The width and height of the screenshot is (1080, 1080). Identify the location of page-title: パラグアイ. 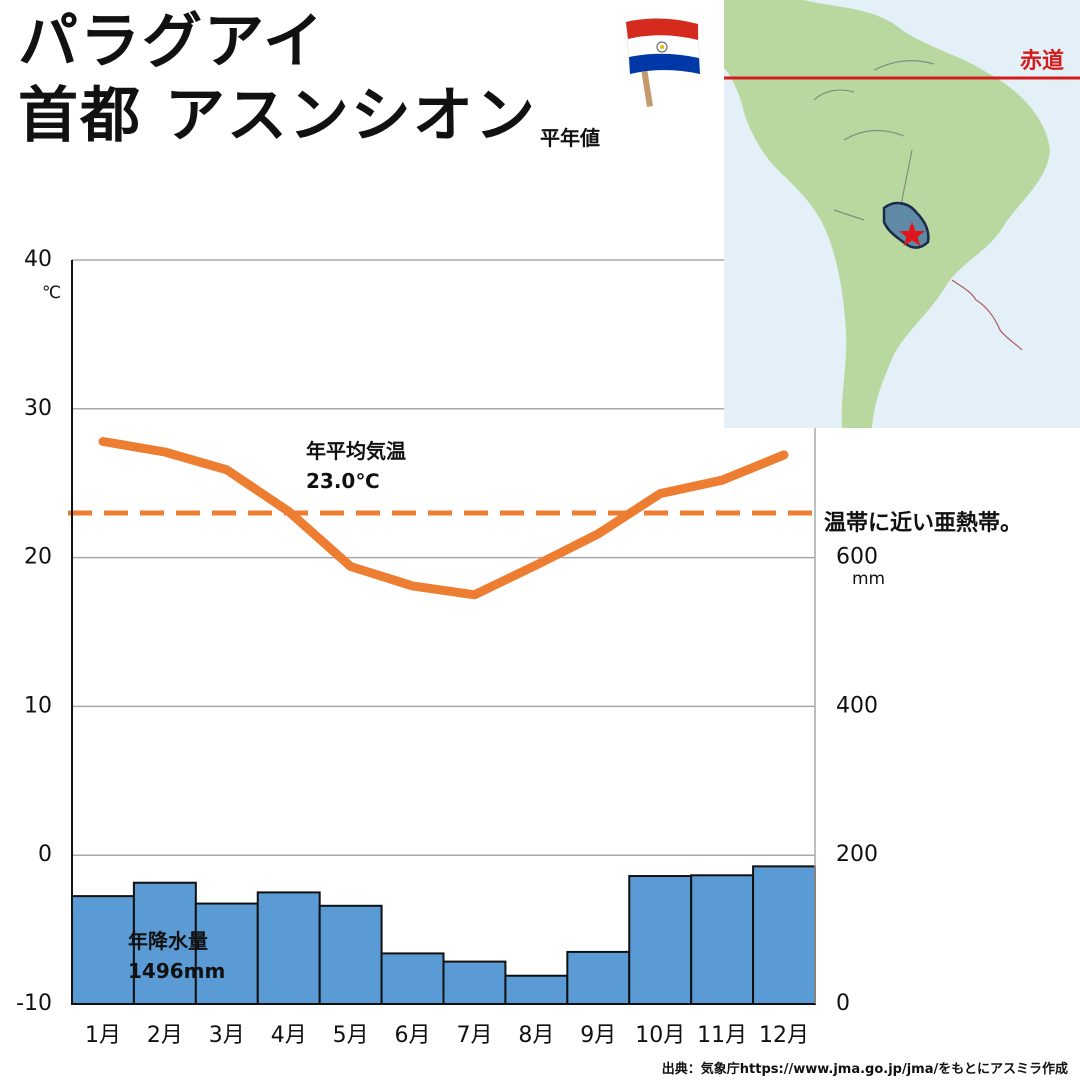
(171, 42).